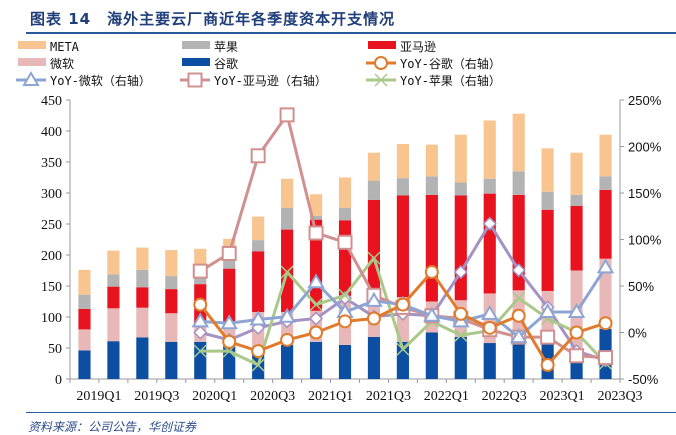 The image size is (676, 435). What do you see at coordinates (226, 47) in the screenshot?
I see `legend-label: 苹果` at bounding box center [226, 47].